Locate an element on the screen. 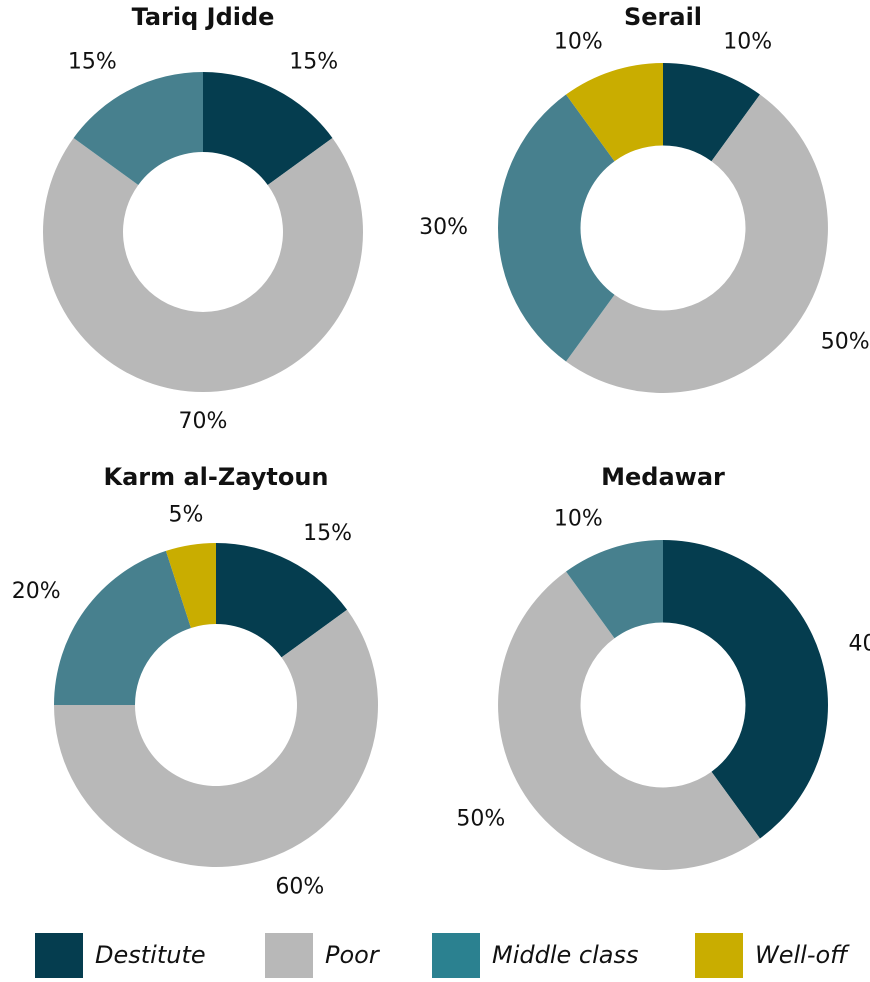  chart-title: Karm al-Zaytoun is located at coordinates (215, 477).